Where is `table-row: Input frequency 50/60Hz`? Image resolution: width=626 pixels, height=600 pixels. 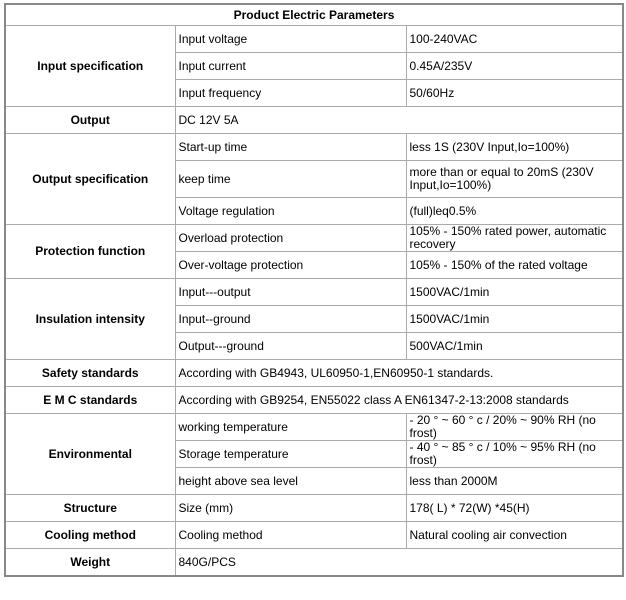
table-row: Input frequency 50/60Hz is located at coordinates (314, 93).